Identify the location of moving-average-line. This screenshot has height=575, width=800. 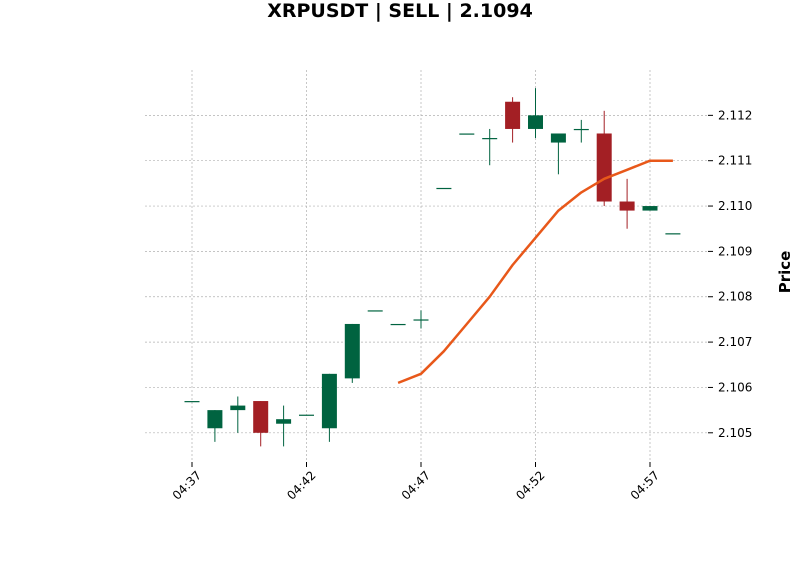
(535, 272).